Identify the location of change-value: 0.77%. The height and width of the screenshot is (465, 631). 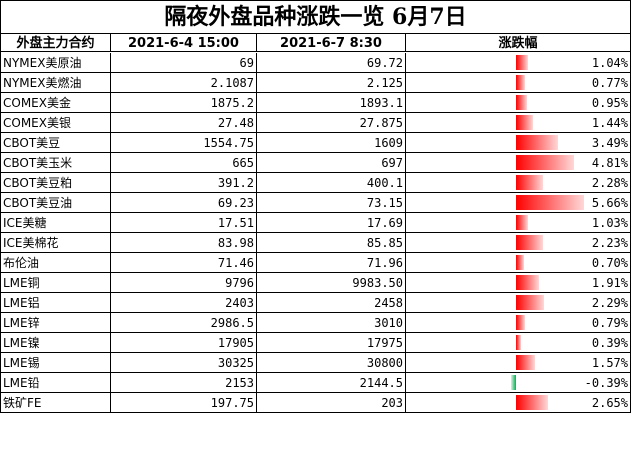
(609, 83).